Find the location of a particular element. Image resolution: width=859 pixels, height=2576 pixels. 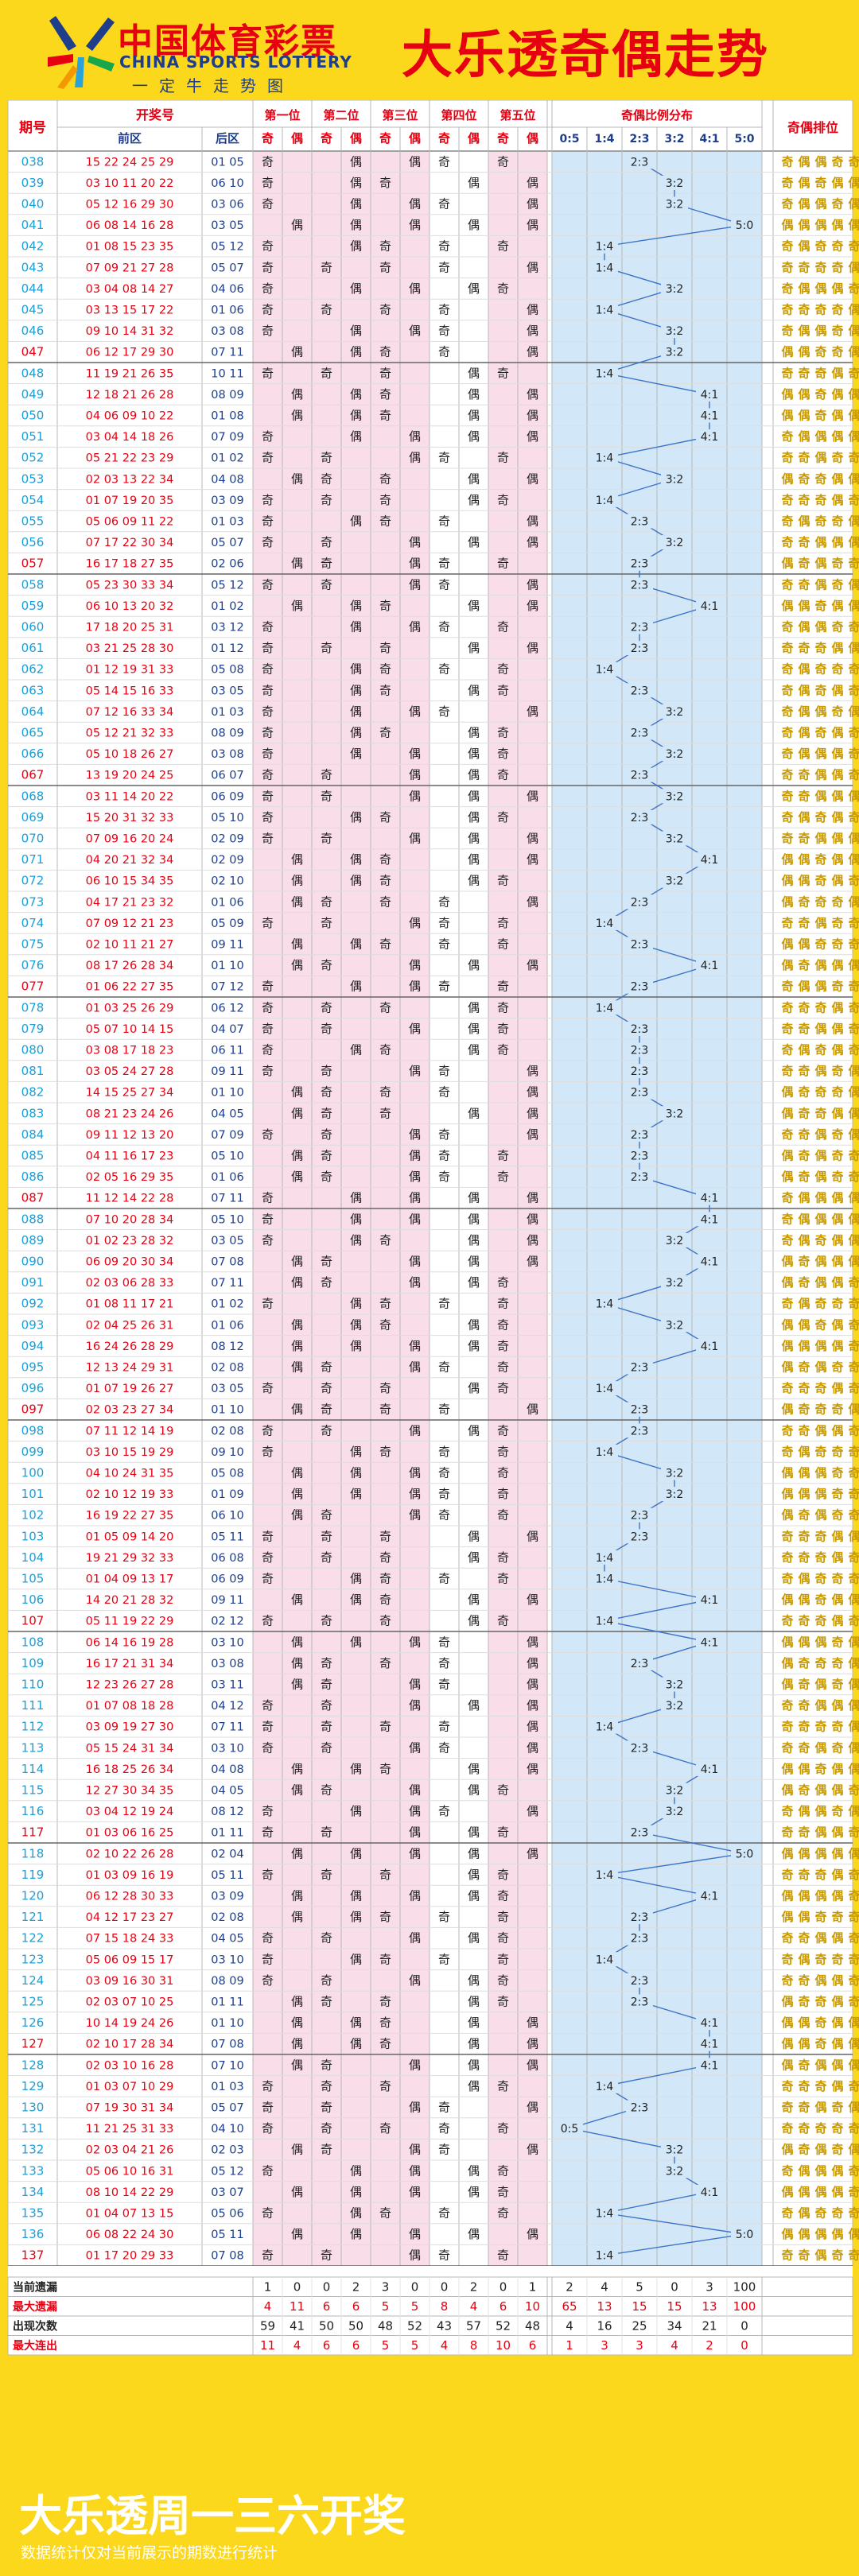

position-3-even-mark: 偶 is located at coordinates (415, 1283).